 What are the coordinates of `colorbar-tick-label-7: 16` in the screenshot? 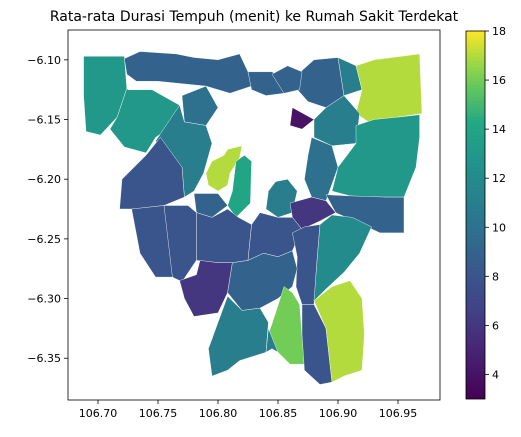 It's located at (499, 80).